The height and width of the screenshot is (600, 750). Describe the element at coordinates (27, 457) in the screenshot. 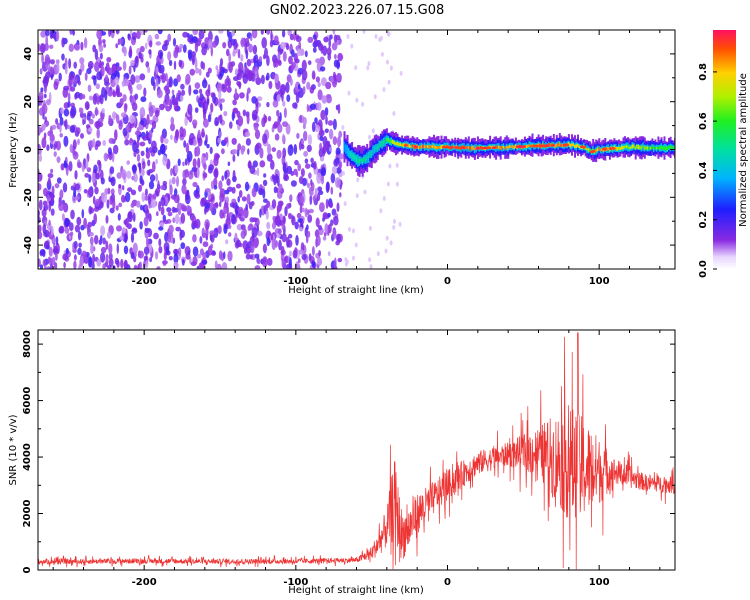

I see `y-tick-label: 4000` at that location.